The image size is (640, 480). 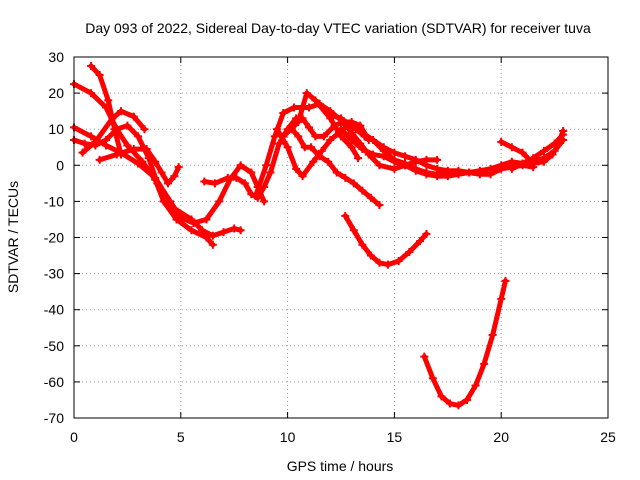 I want to click on y-tick-label: -20, so click(x=54, y=238).